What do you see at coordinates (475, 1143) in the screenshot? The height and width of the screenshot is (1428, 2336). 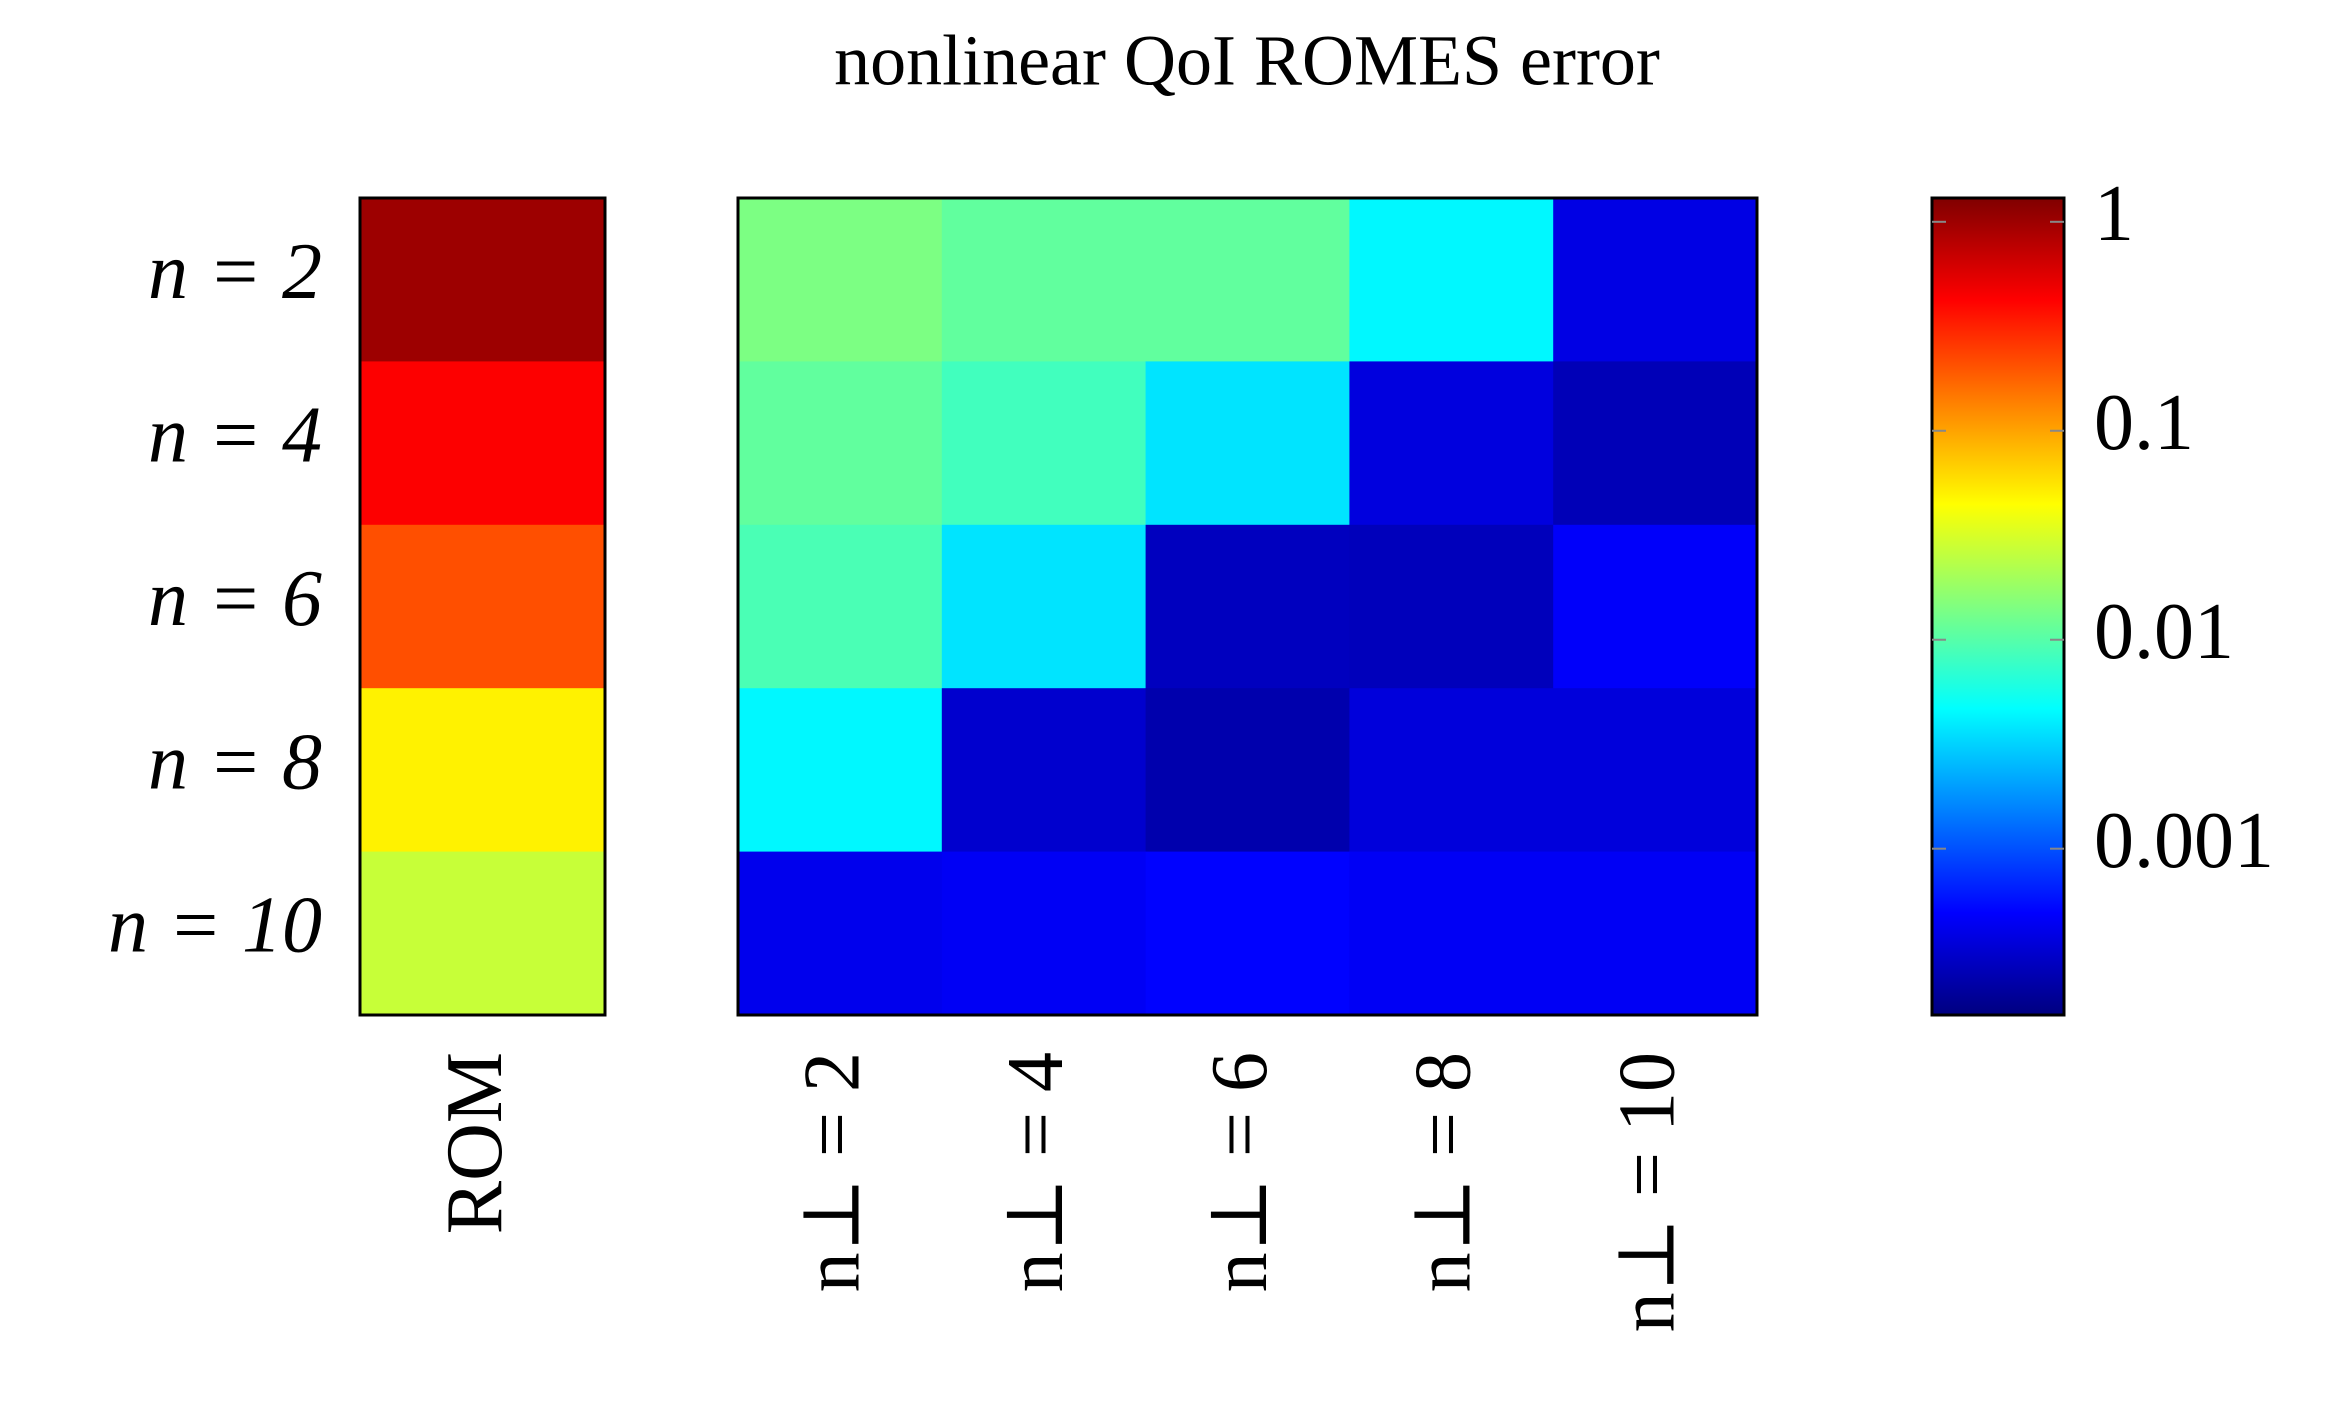 I see `x-tick-label: ROM` at bounding box center [475, 1143].